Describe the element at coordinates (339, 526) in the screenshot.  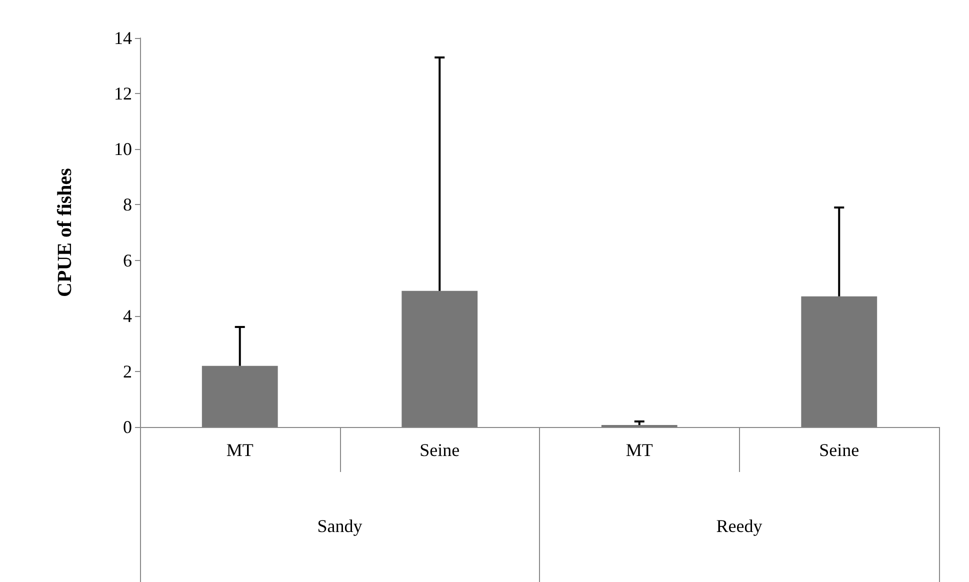
I see `text: Sandy` at that location.